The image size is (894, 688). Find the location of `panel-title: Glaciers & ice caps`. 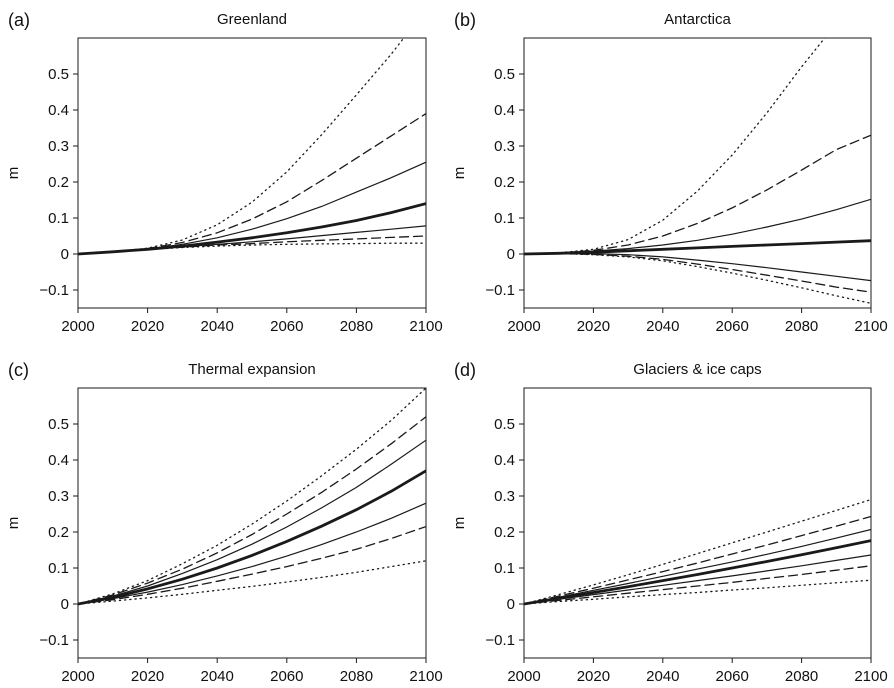

panel-title: Glaciers & ice caps is located at coordinates (697, 369).